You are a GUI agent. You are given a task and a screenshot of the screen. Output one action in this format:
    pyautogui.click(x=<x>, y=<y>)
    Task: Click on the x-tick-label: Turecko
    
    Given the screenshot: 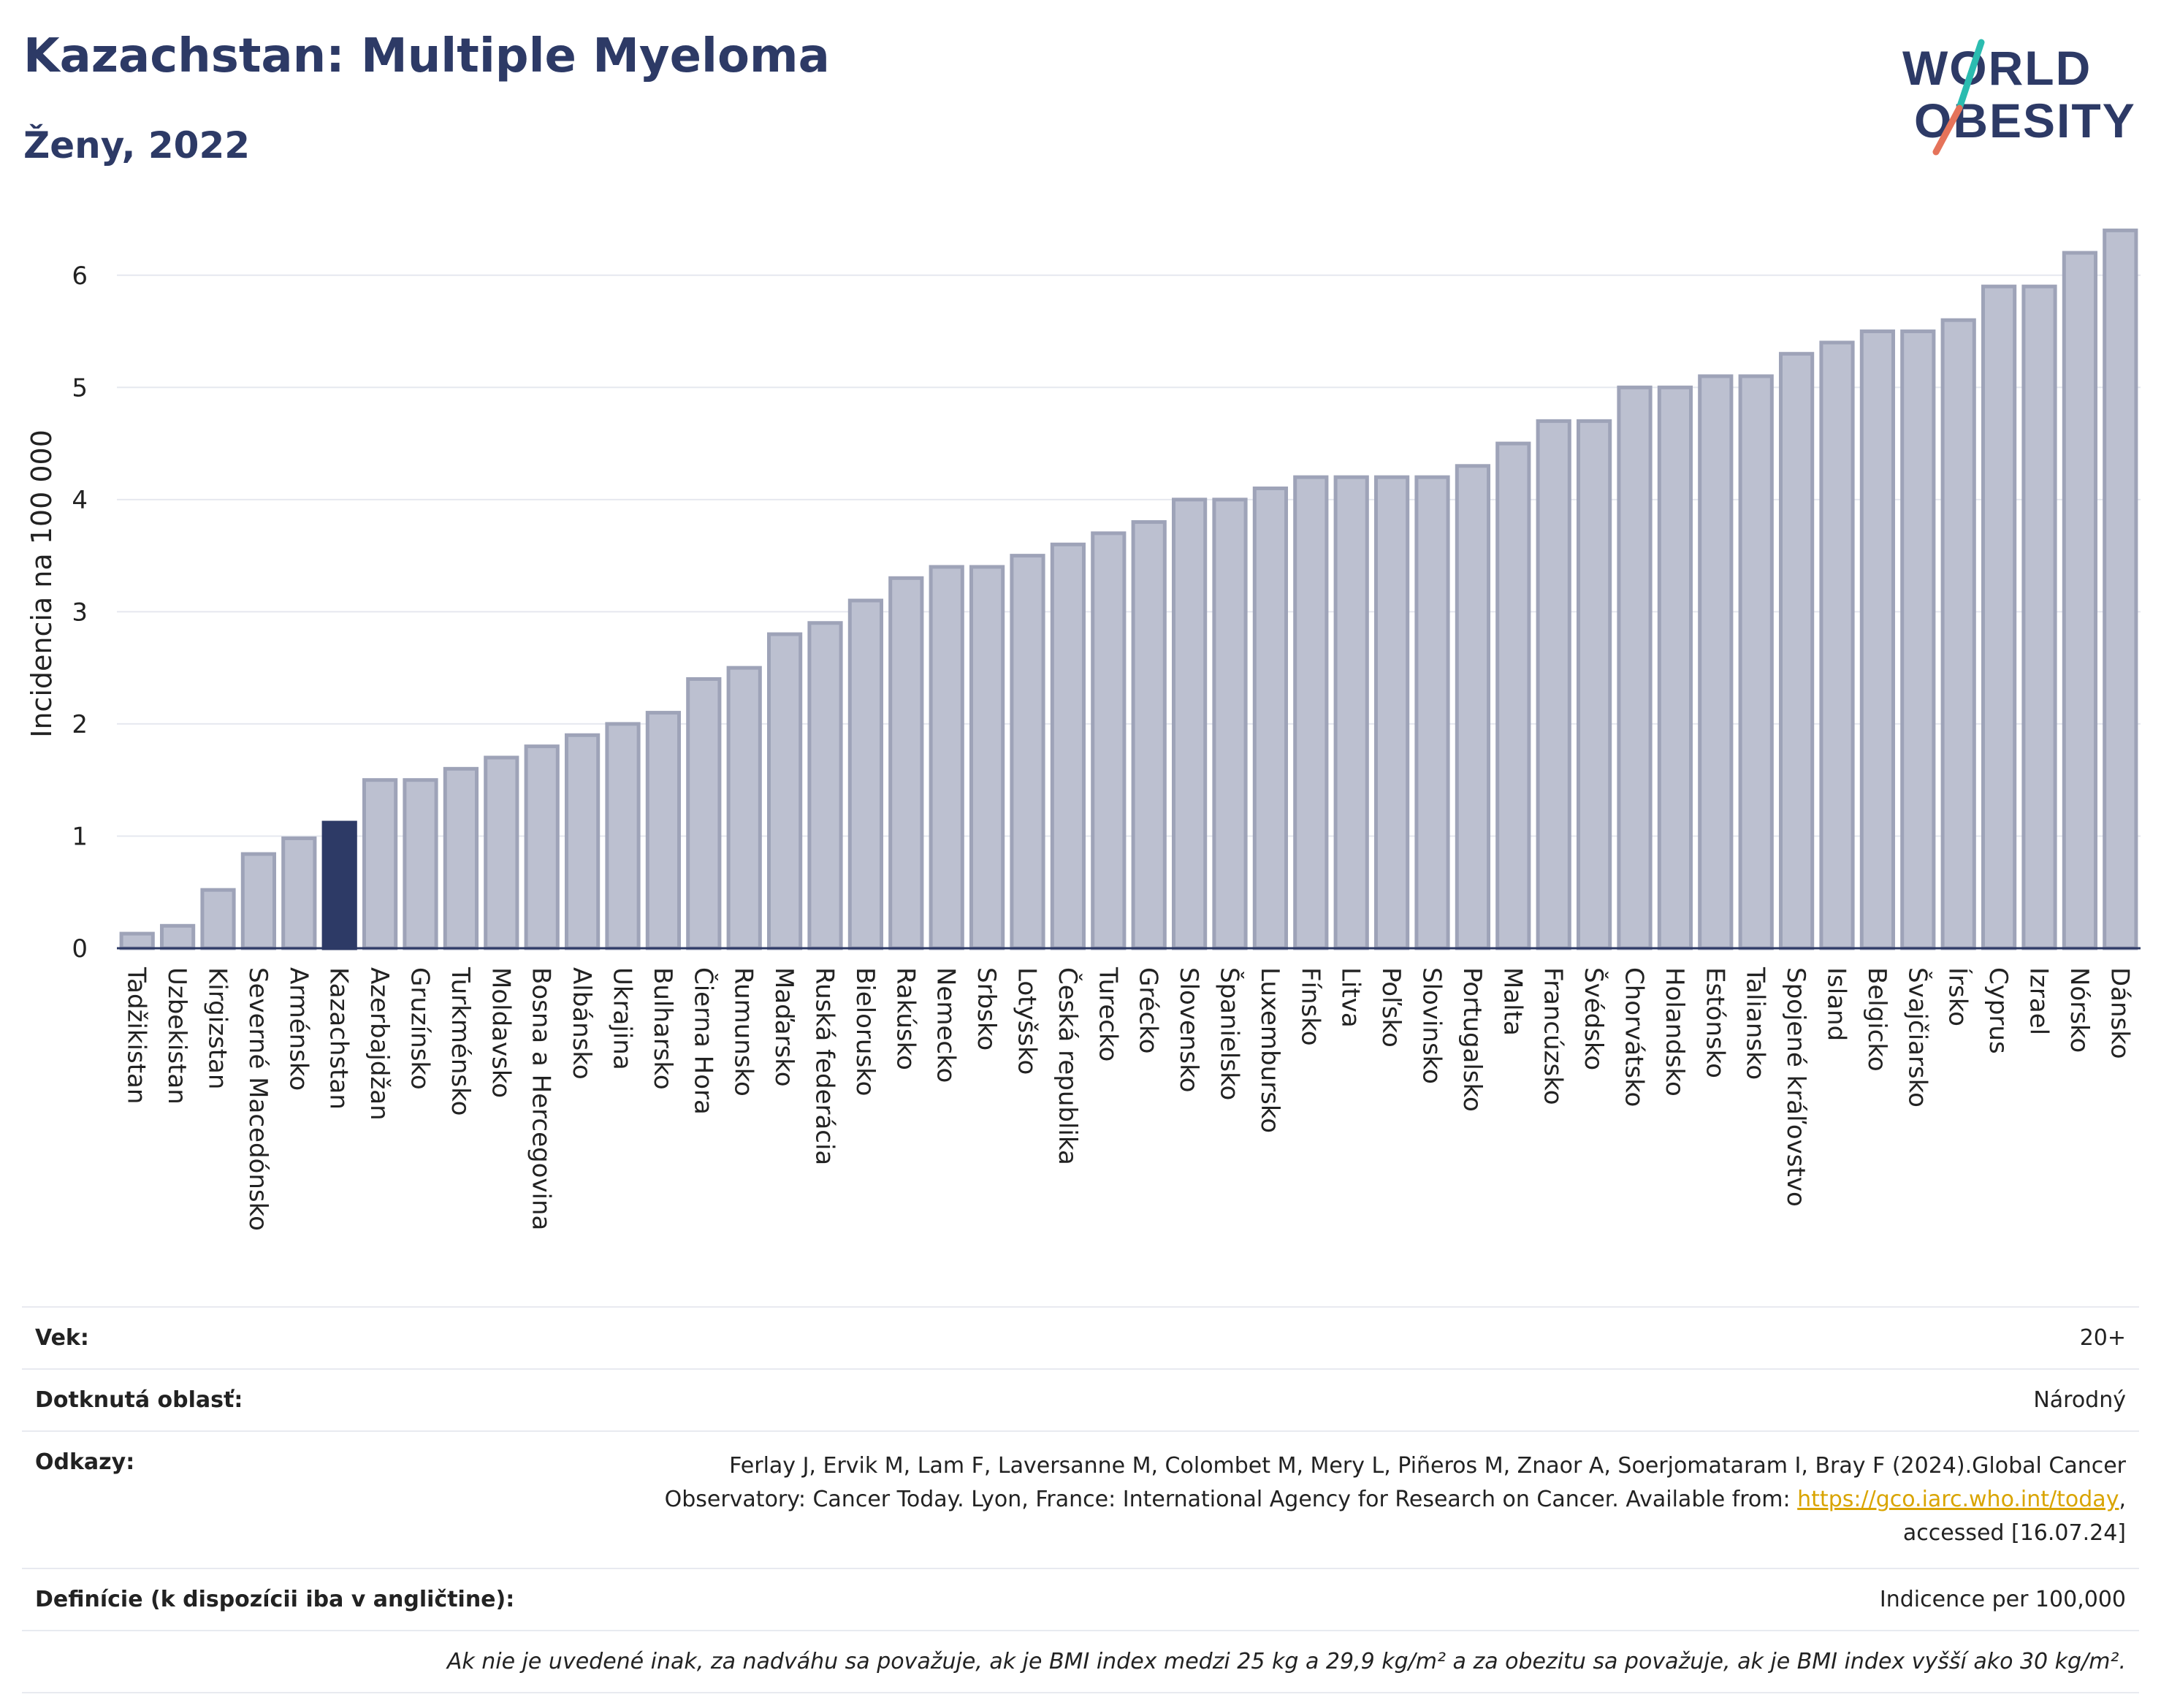 What is the action you would take?
    pyautogui.click(x=1107, y=1014)
    